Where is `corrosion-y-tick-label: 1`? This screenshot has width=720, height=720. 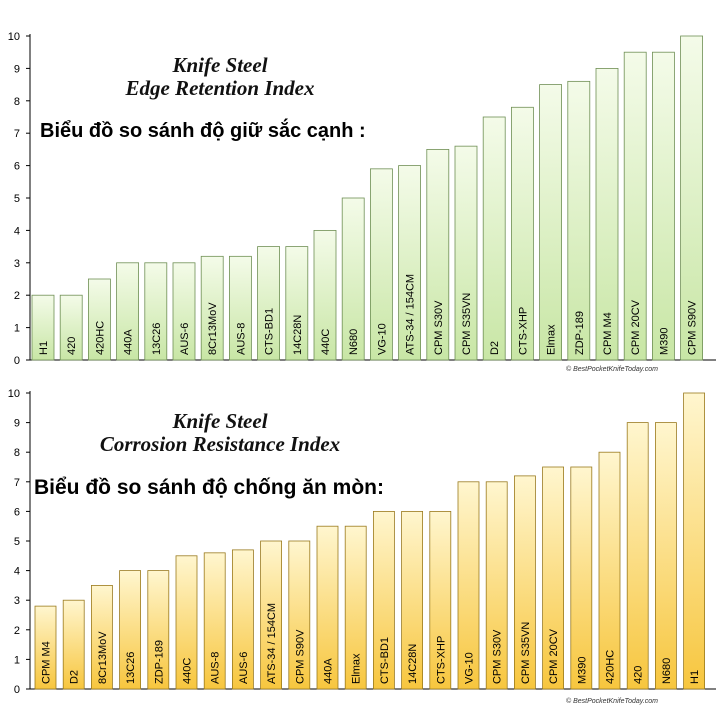
corrosion-y-tick-label: 1 is located at coordinates (17, 660).